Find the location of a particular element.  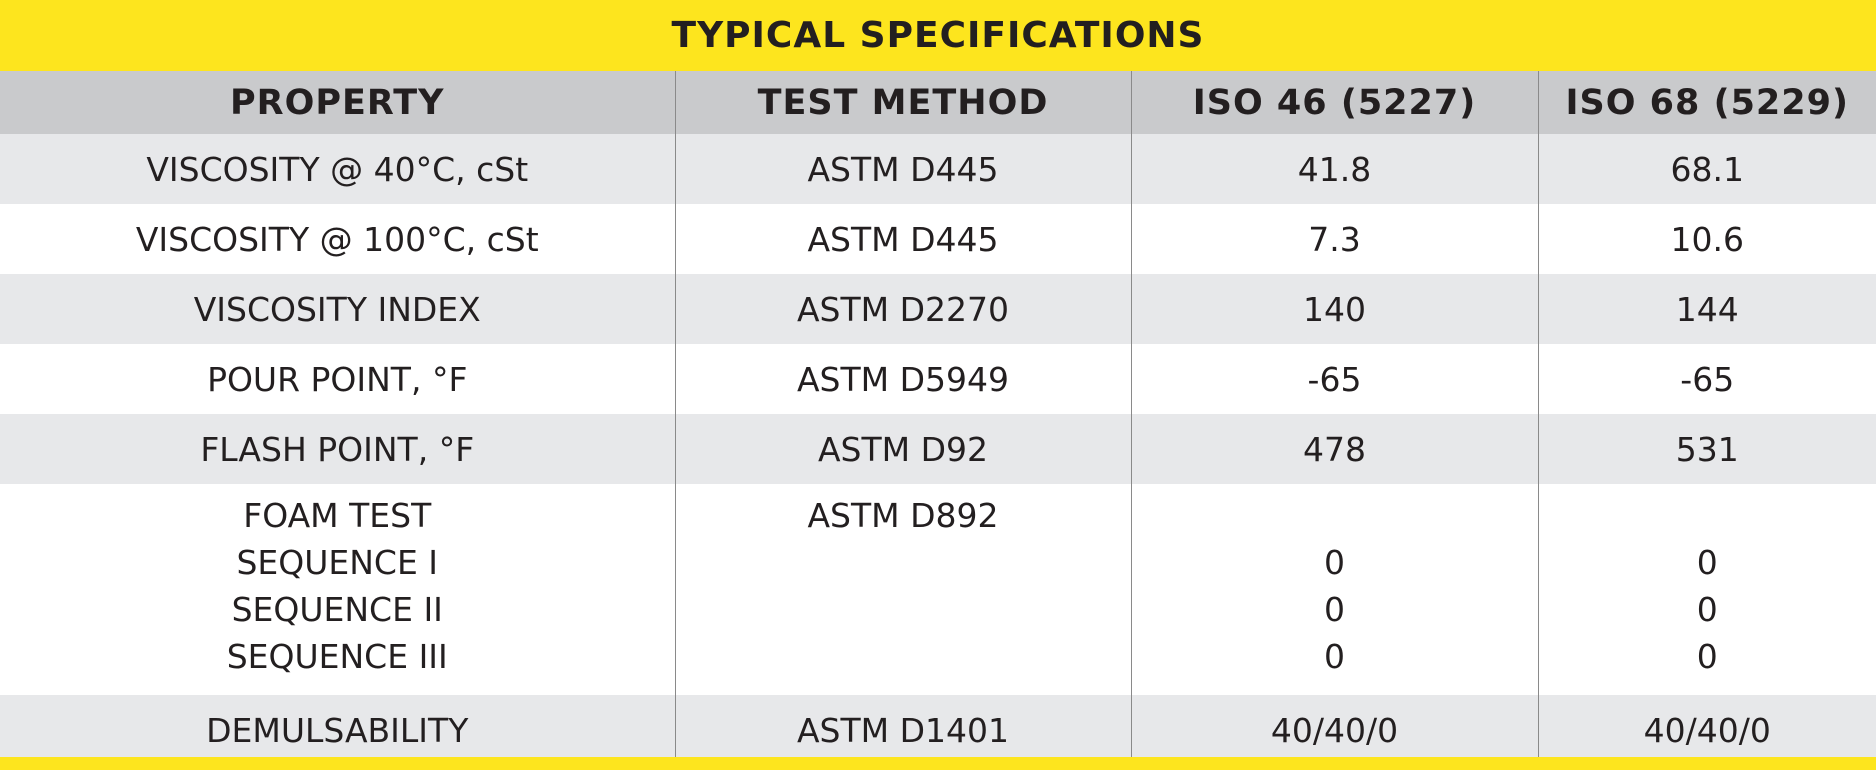

iso-46-cell: 41.8 is located at coordinates (1335, 169).